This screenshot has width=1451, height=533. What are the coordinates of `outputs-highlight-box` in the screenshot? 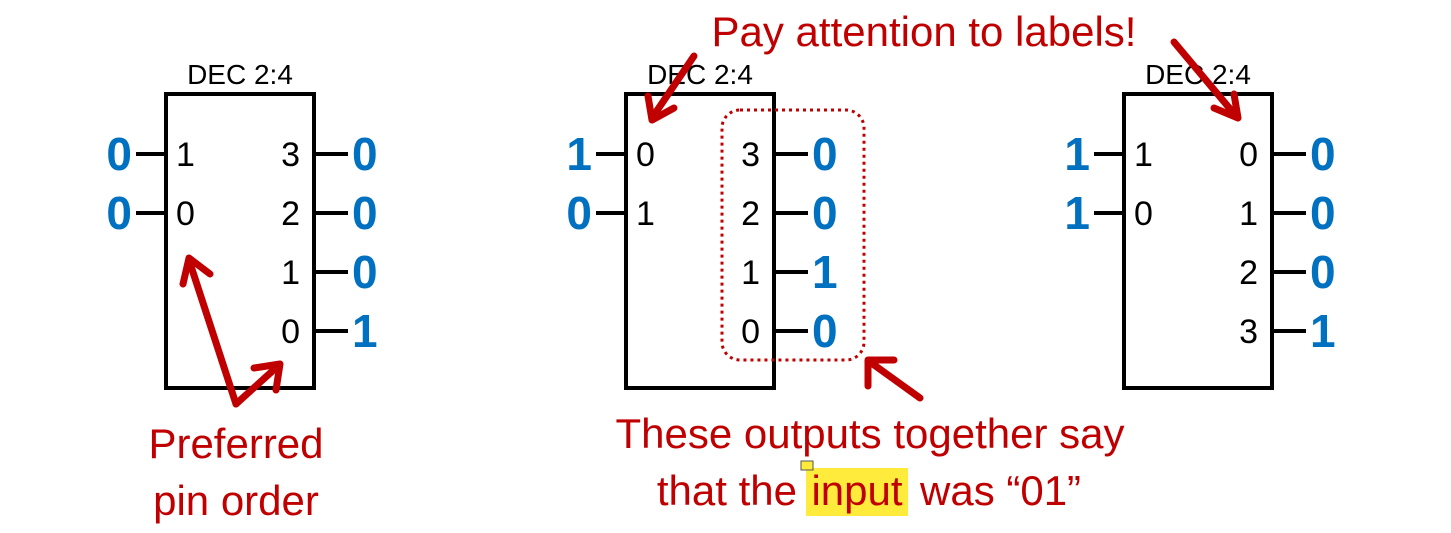 It's located at (793, 235).